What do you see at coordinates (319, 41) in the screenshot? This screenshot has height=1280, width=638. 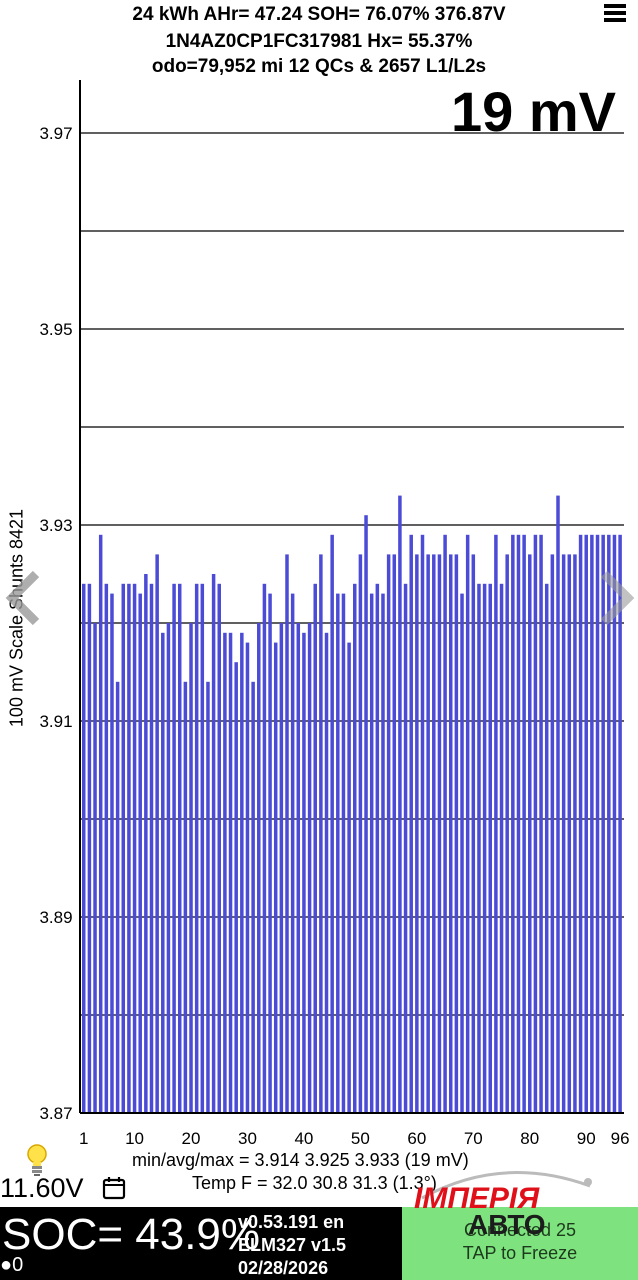 I see `header-line-2: 1N4AZ0CP1FC317981 Hx= 55.37%` at bounding box center [319, 41].